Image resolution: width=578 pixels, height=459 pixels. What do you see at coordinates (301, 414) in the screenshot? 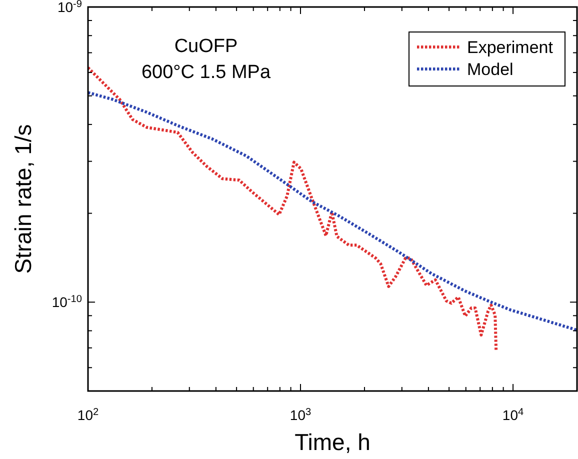
I see `x-tick-label: 10$^{3}$` at bounding box center [301, 414].